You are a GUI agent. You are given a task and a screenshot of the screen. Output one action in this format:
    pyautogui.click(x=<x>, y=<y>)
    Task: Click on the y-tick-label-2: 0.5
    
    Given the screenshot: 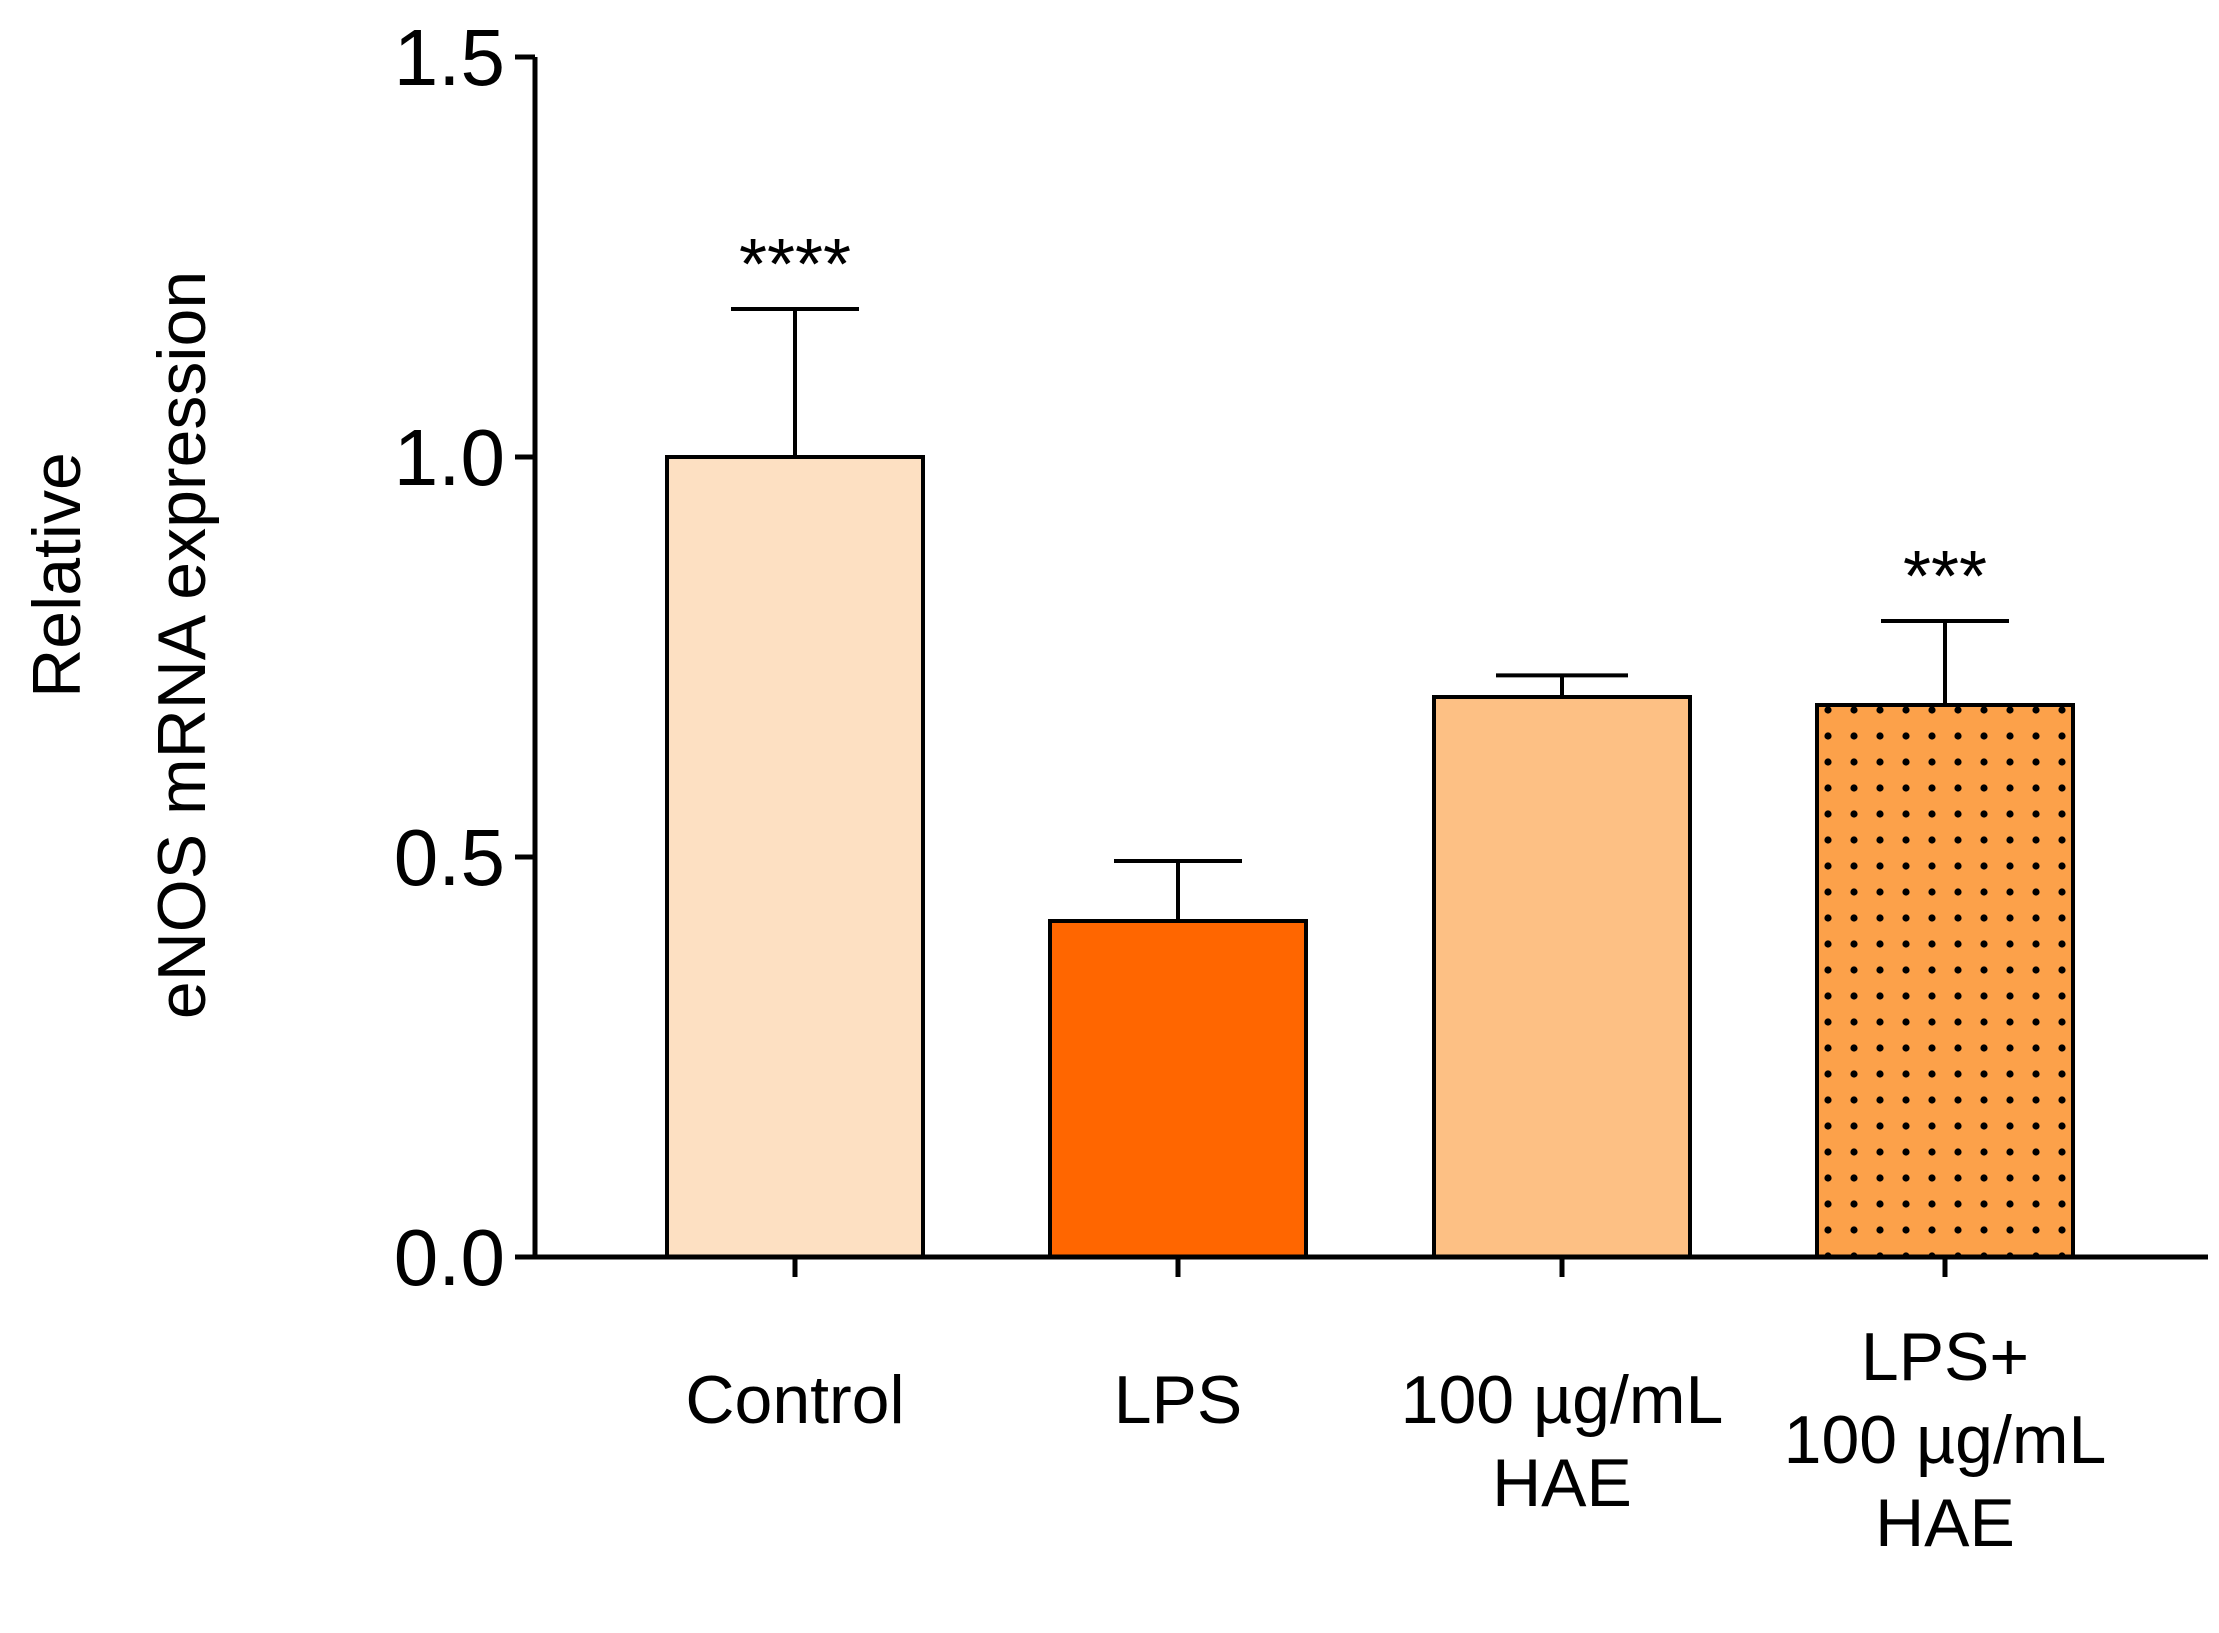 What is the action you would take?
    pyautogui.click(x=449, y=857)
    